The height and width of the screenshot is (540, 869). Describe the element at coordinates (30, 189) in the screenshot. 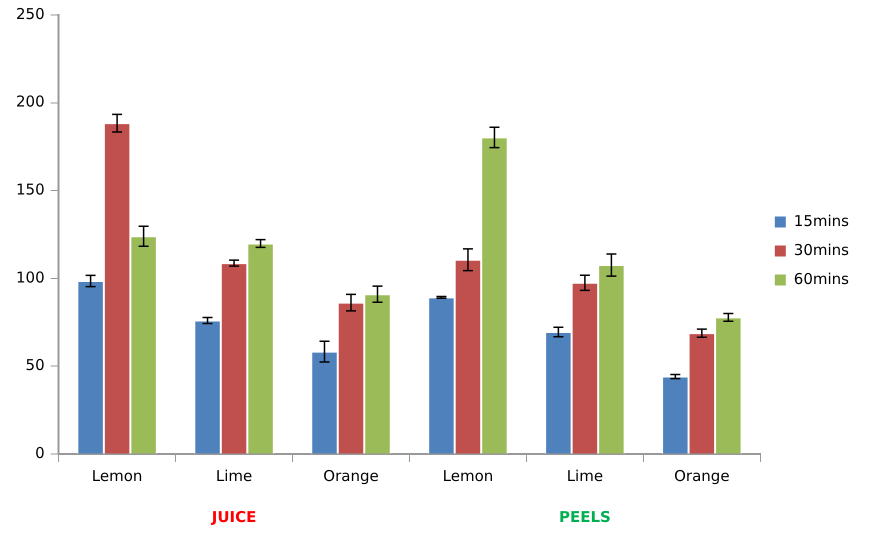

I see `y-tick-label: 150` at that location.